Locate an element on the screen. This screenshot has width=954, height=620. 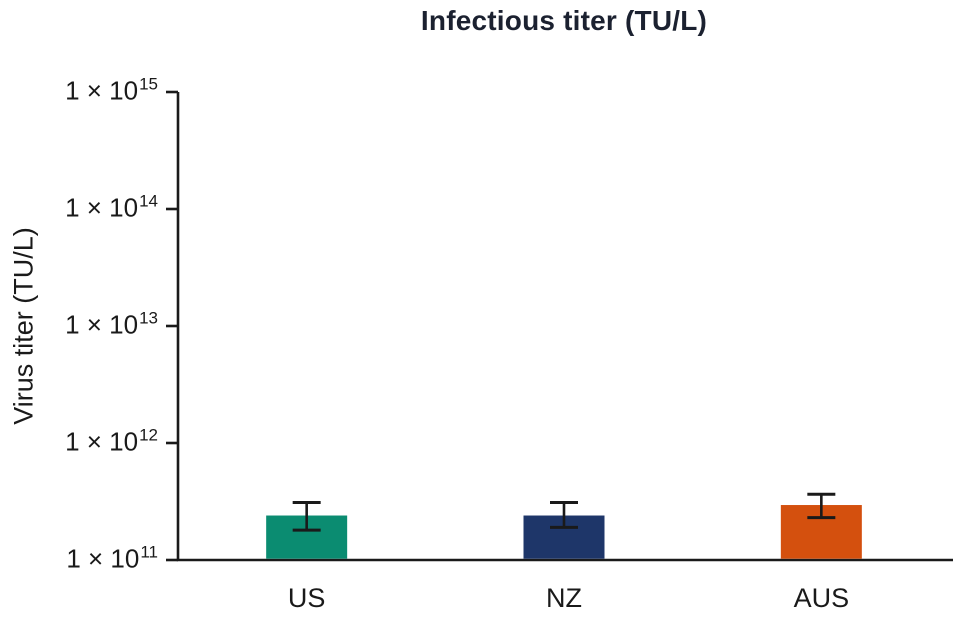
y-tick-label: 1 × 1014 is located at coordinates (79, 207).